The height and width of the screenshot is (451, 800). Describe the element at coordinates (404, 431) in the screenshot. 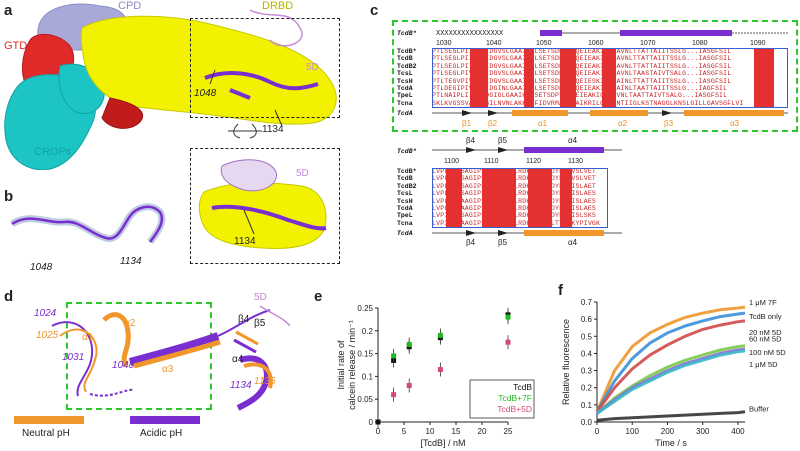

I see `e-xtick-label: 5` at that location.